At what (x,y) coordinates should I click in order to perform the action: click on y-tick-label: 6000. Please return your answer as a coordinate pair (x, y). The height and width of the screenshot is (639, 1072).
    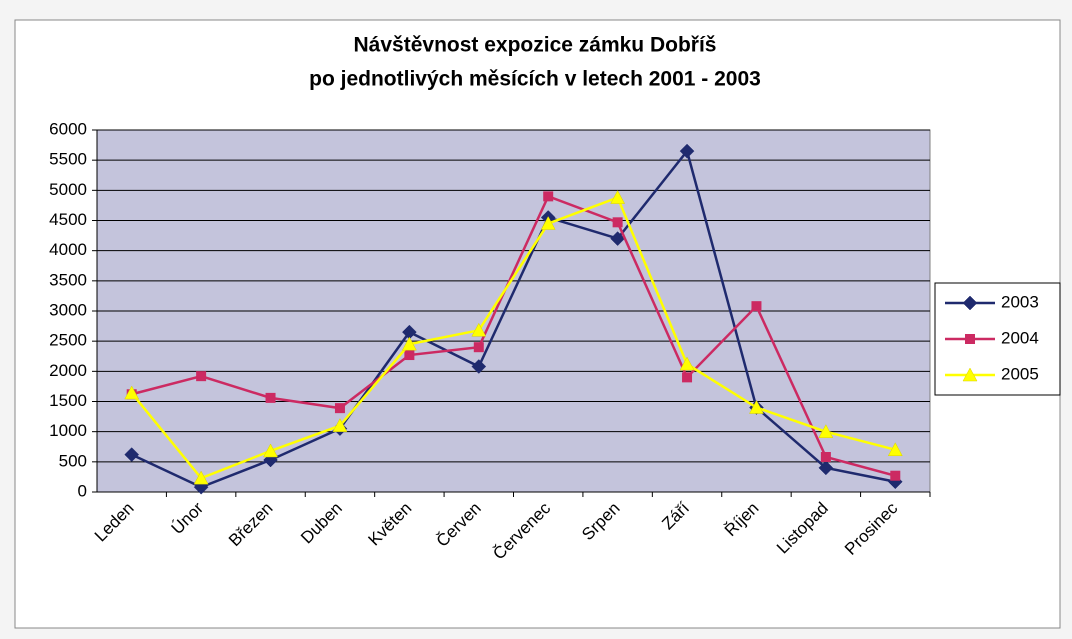
    Looking at the image, I should click on (68, 128).